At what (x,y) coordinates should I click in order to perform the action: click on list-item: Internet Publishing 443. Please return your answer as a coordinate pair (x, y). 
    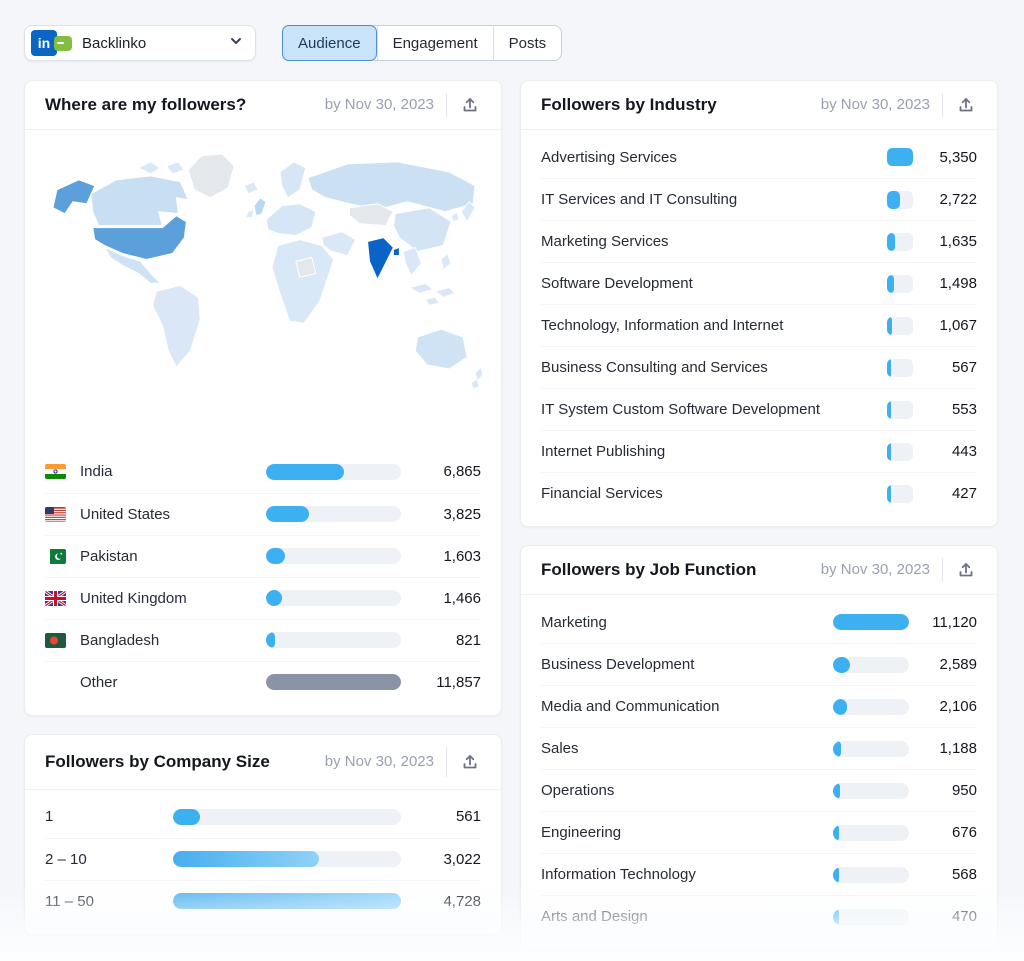
    Looking at the image, I should click on (759, 451).